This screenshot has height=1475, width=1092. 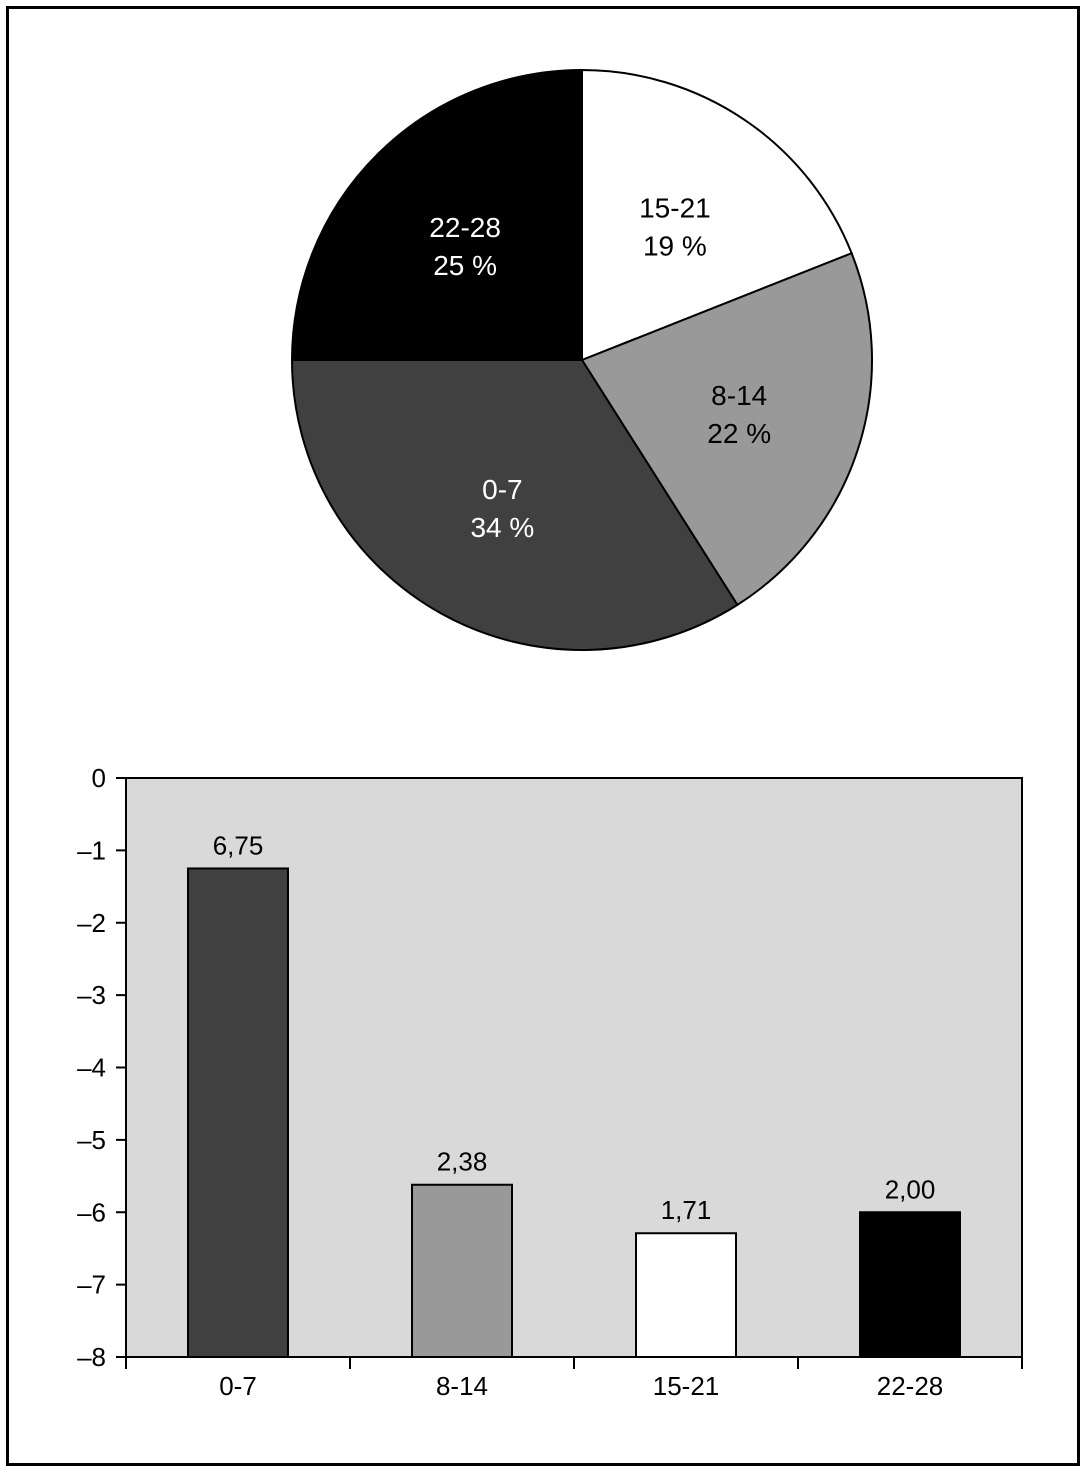 I want to click on x-category-label: 0-7, so click(x=238, y=1386).